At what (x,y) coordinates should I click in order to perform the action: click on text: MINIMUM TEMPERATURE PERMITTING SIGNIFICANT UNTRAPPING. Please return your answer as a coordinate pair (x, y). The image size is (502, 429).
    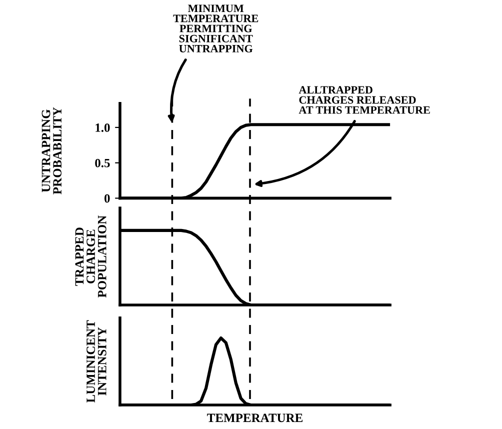
    Looking at the image, I should click on (215, 28).